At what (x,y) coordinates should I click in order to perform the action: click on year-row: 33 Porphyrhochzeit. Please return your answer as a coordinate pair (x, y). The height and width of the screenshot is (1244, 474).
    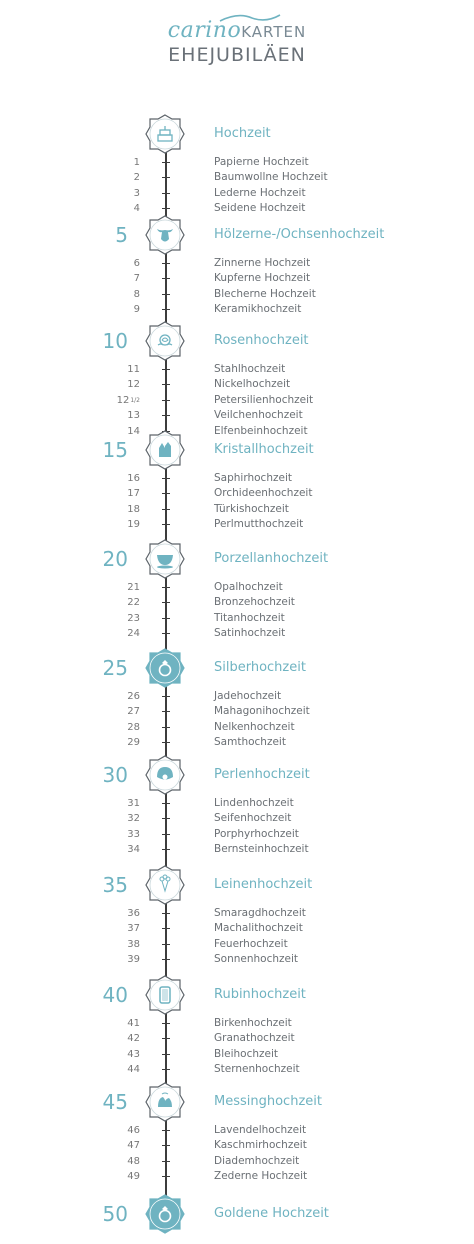
    Looking at the image, I should click on (237, 834).